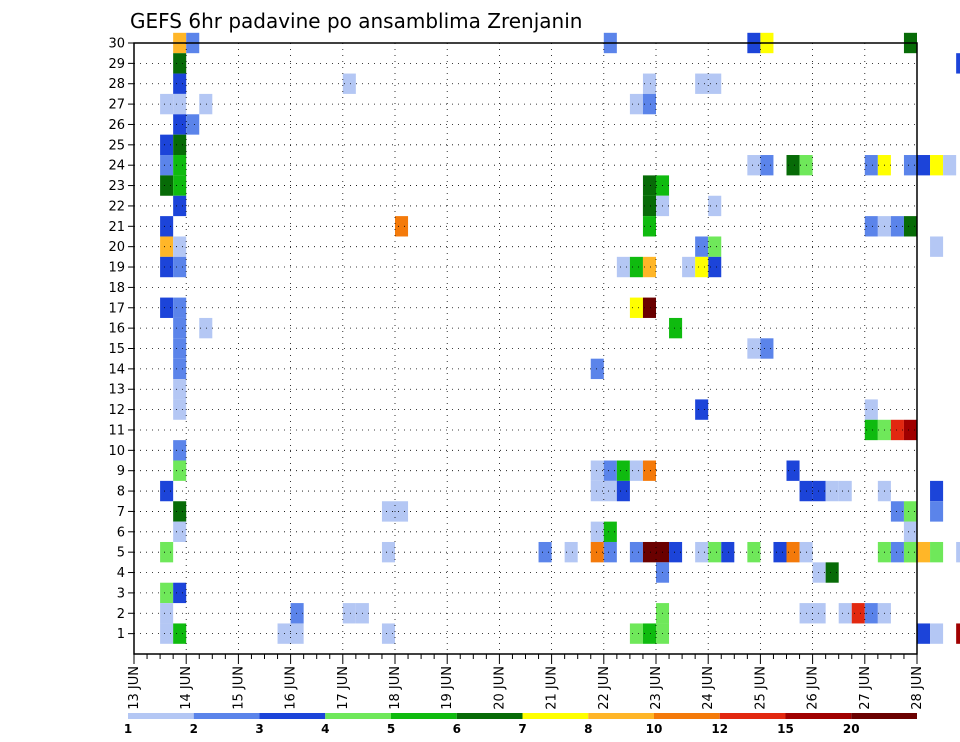  Describe the element at coordinates (116, 206) in the screenshot. I see `y-tick-label: 22` at that location.